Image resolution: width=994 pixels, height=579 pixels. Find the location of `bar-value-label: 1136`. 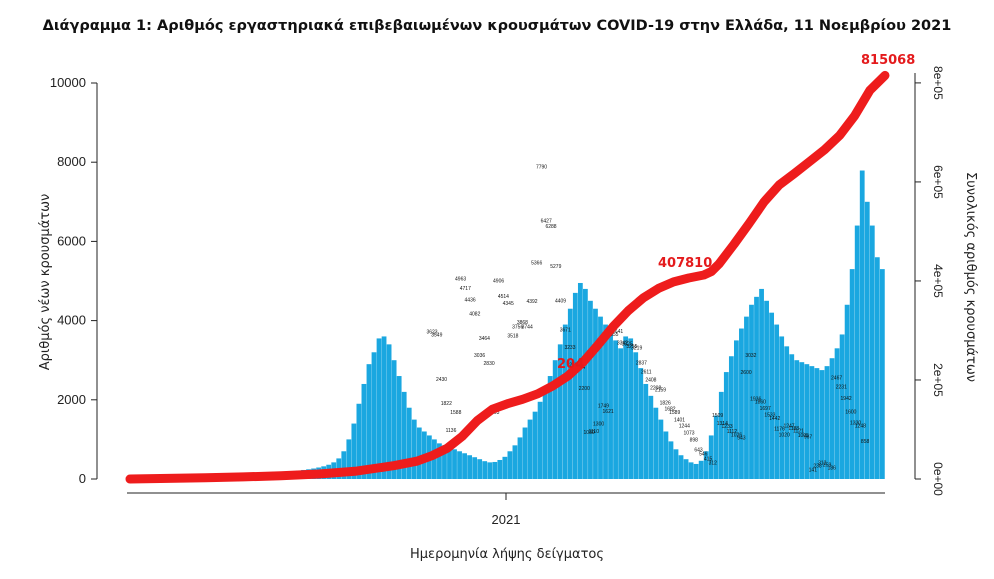

bar-value-label: 1136 is located at coordinates (451, 431).